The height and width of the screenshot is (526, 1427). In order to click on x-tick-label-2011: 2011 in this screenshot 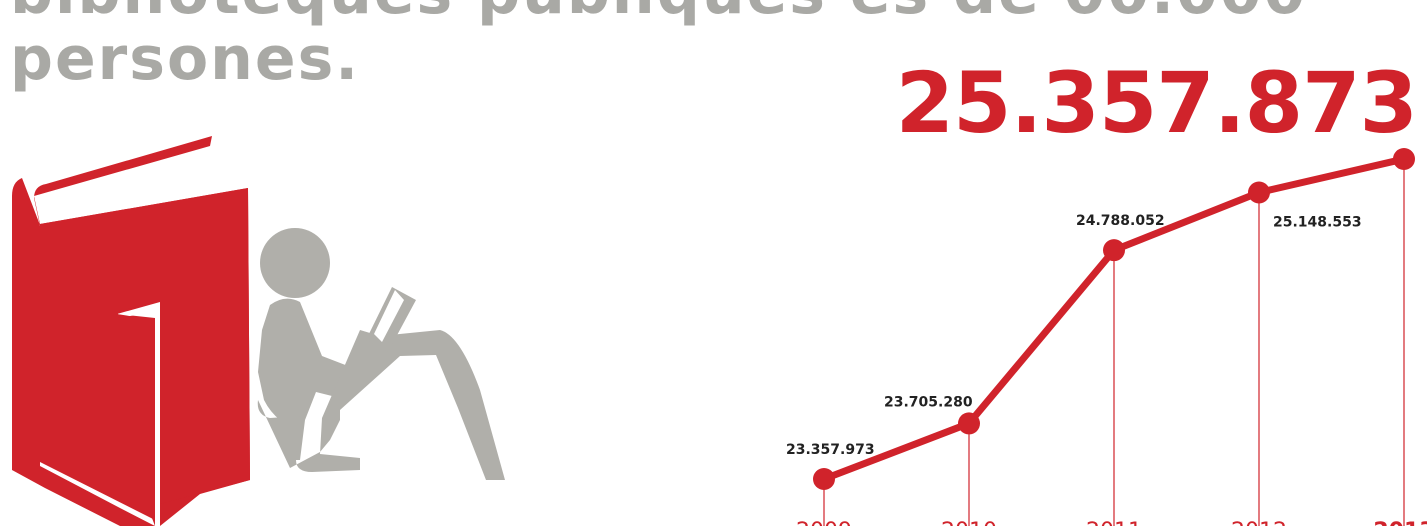, I will do `click(1114, 522)`.